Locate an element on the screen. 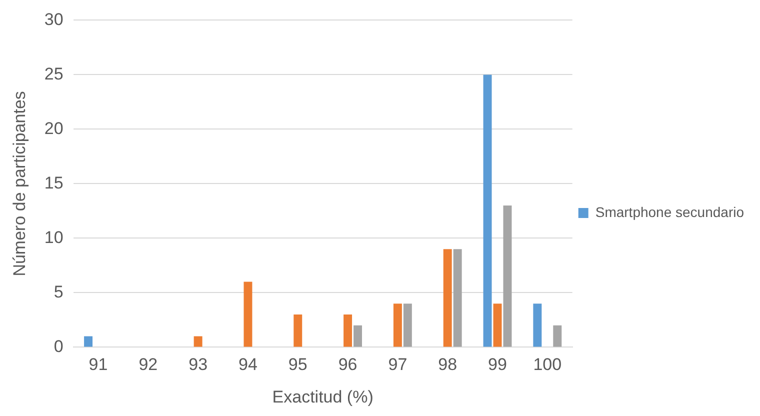  y-tick-label: 20 is located at coordinates (54, 128).